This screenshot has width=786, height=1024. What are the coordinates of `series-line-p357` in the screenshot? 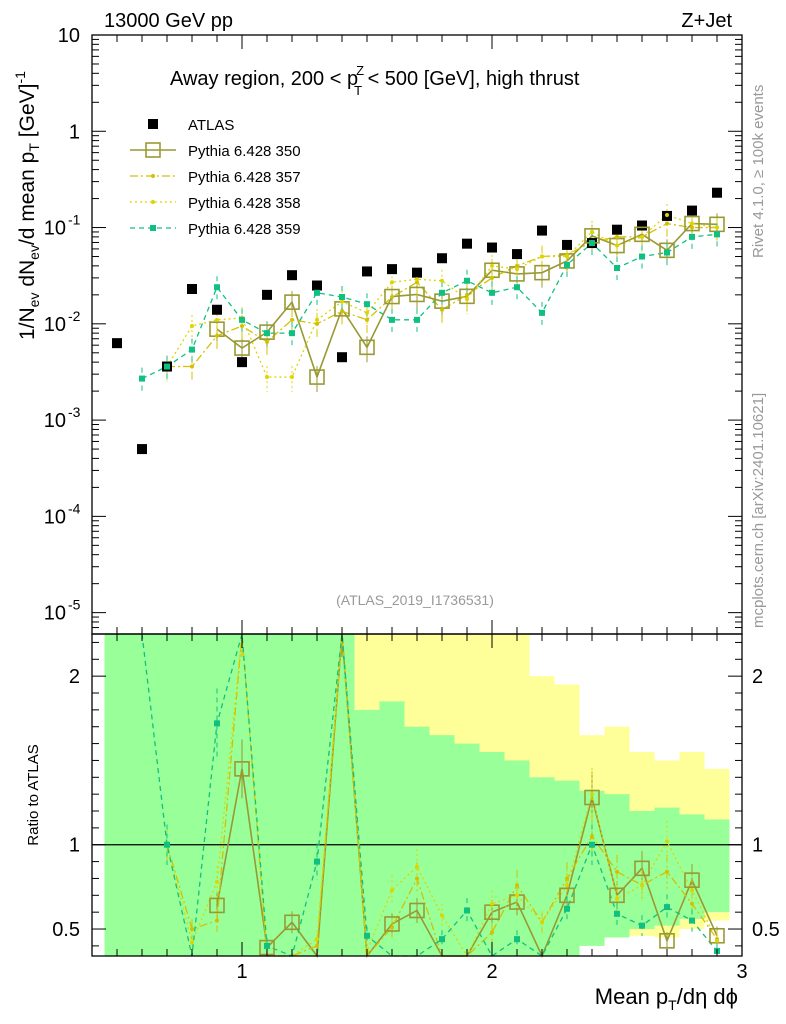 It's located at (442, 295).